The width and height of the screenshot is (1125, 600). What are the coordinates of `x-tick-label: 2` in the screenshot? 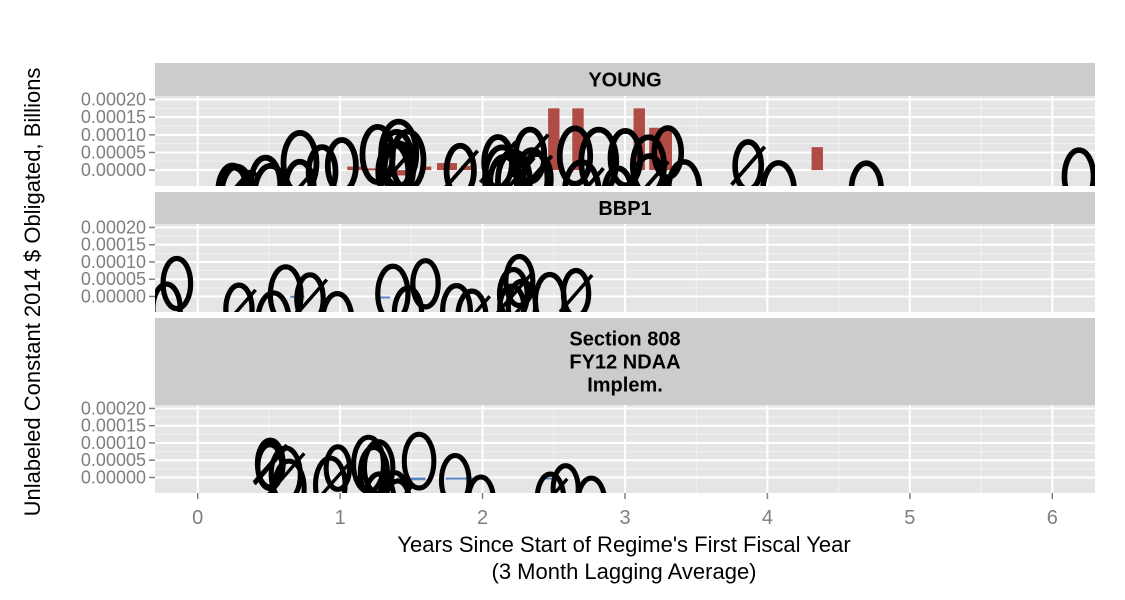 It's located at (482, 518).